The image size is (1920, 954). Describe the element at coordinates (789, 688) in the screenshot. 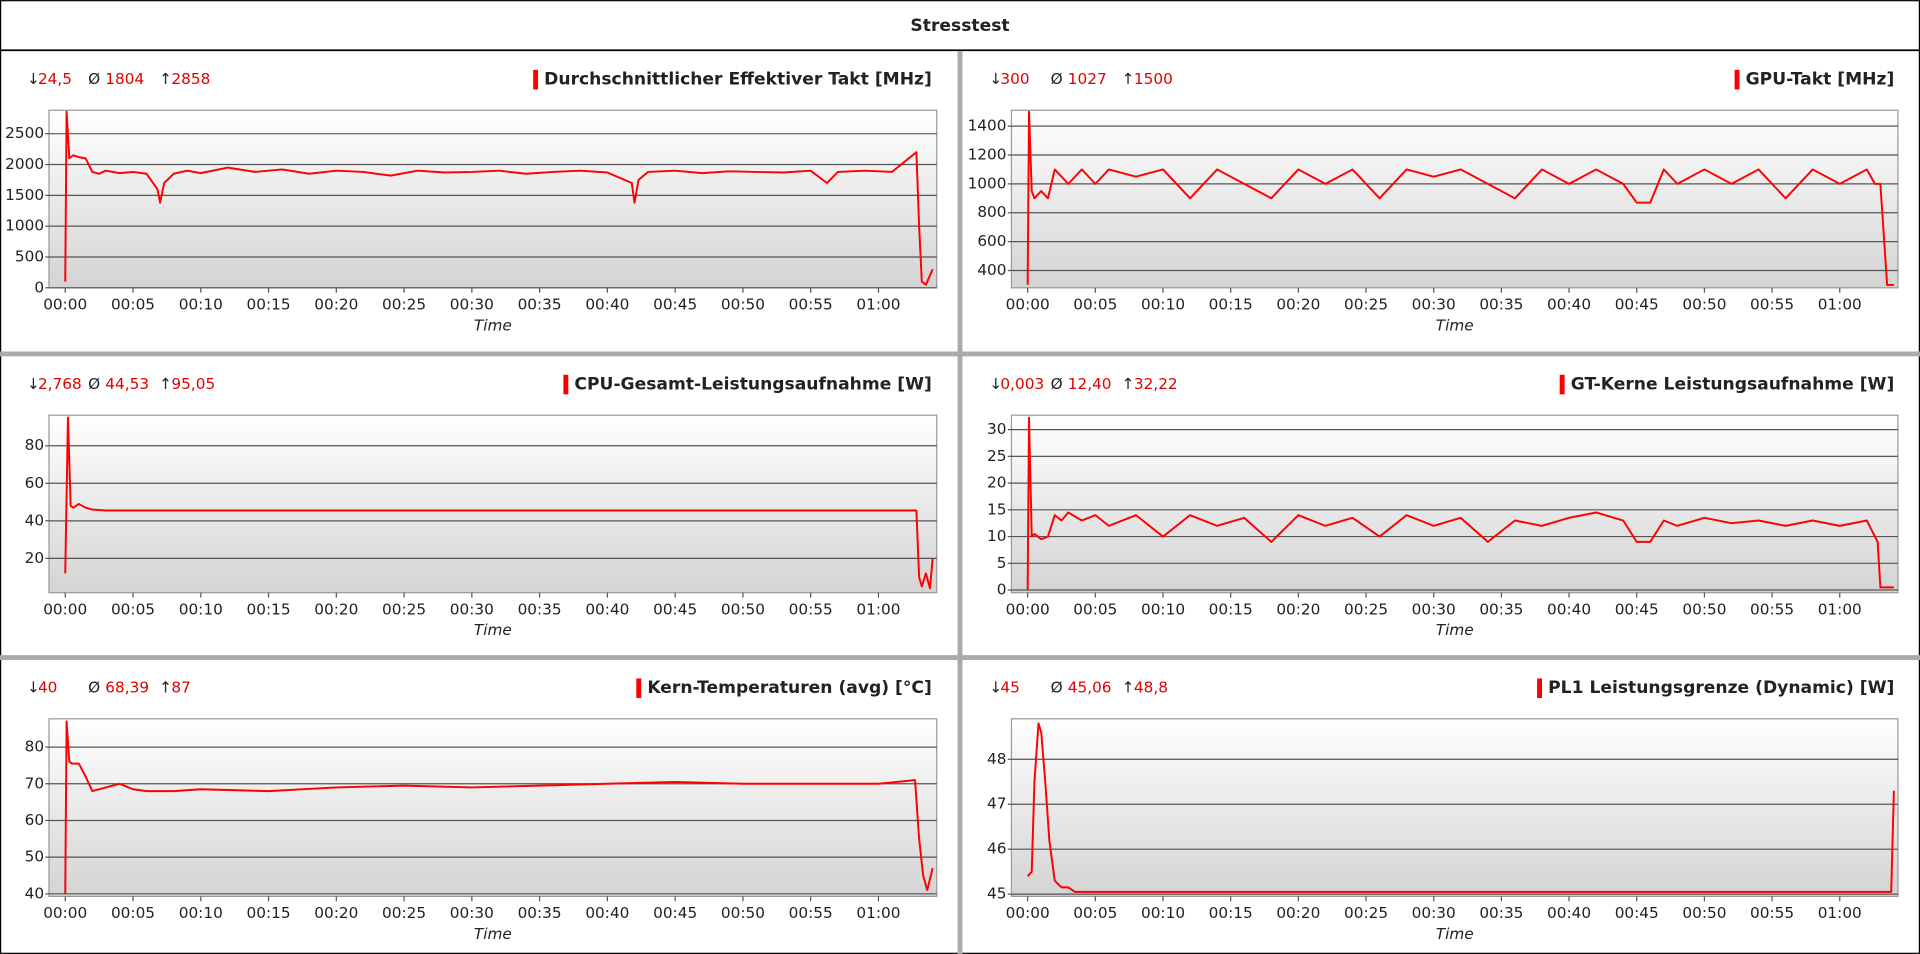

I see `chart-title: Kern-Temperaturen (avg) [°C]` at that location.